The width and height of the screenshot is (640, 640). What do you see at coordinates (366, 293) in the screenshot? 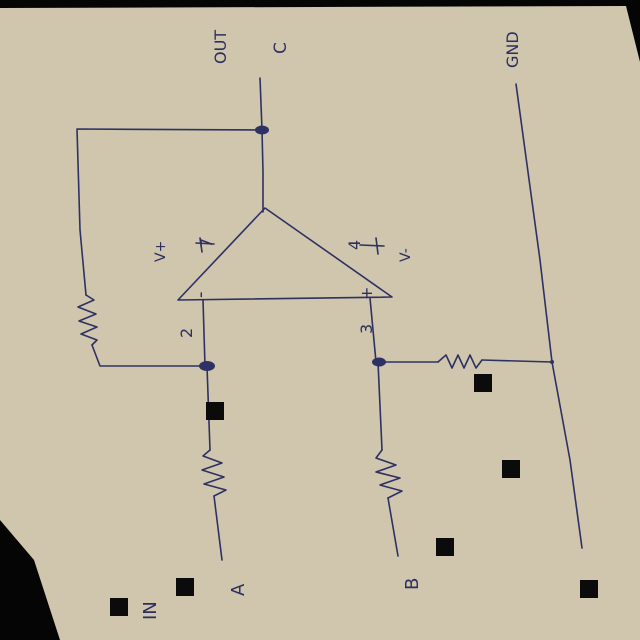
I see `label-plus: +` at bounding box center [366, 293].